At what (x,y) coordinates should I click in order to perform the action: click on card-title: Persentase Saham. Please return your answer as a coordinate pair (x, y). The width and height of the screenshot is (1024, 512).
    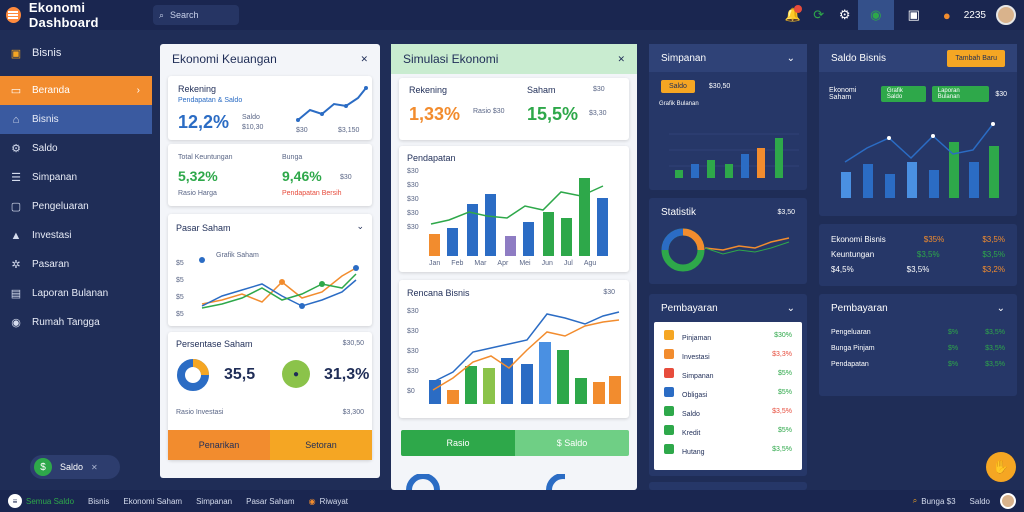
    Looking at the image, I should click on (214, 344).